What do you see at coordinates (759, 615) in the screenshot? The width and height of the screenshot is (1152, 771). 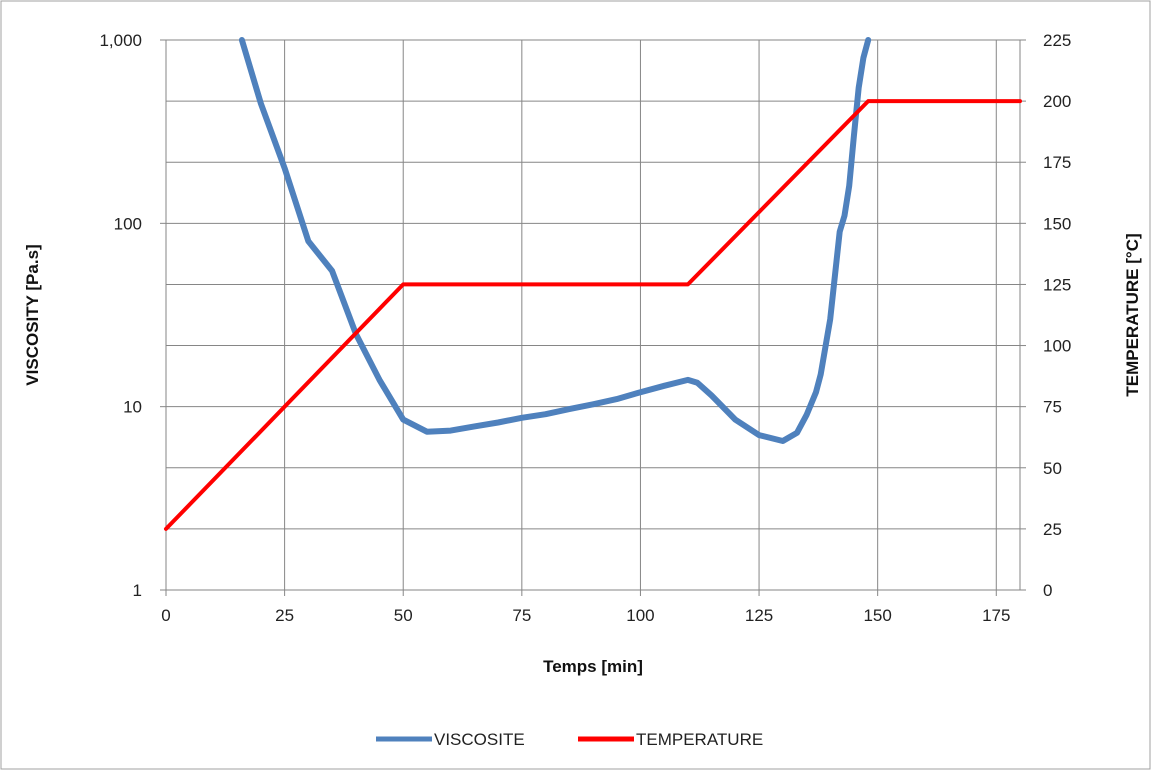 I see `x-tick-label: 125` at bounding box center [759, 615].